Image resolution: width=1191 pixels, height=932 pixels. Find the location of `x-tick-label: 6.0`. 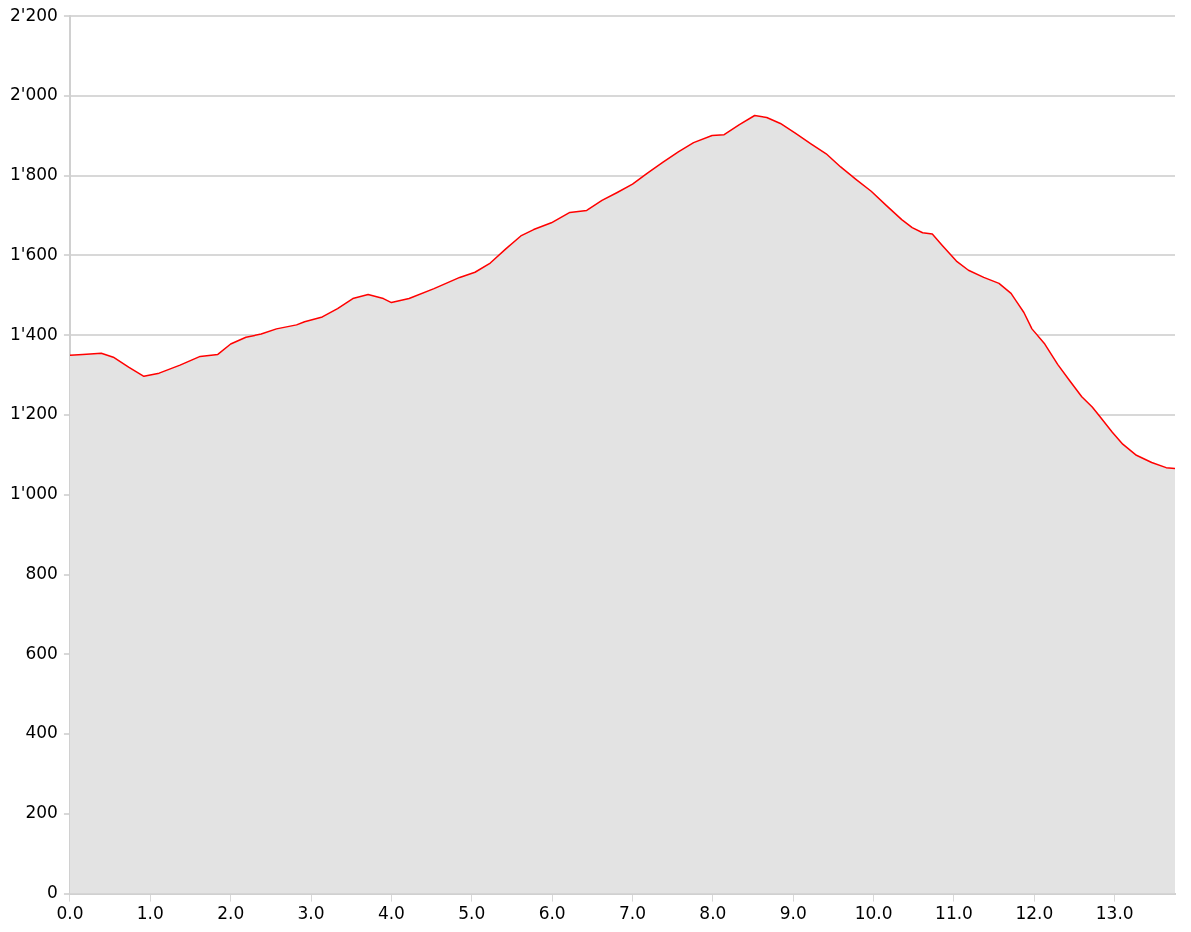

x-tick-label: 6.0 is located at coordinates (552, 913).